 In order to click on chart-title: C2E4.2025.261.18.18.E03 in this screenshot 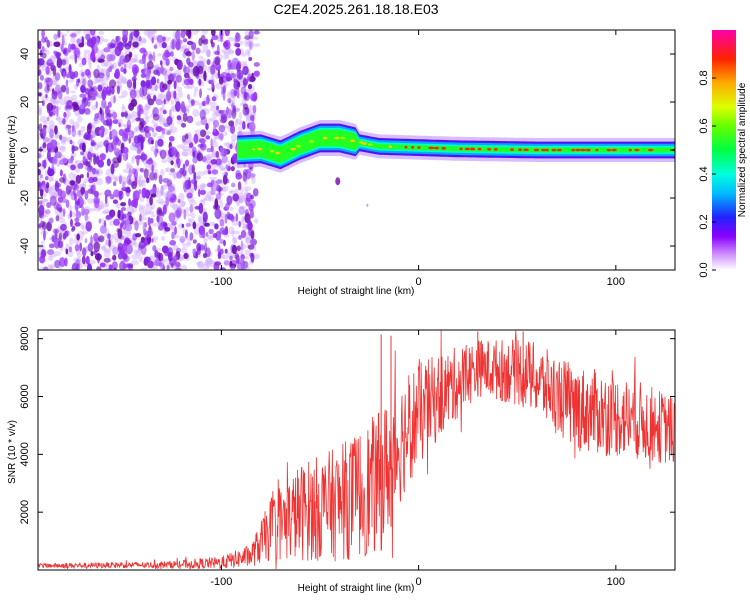, I will do `click(355, 9)`.